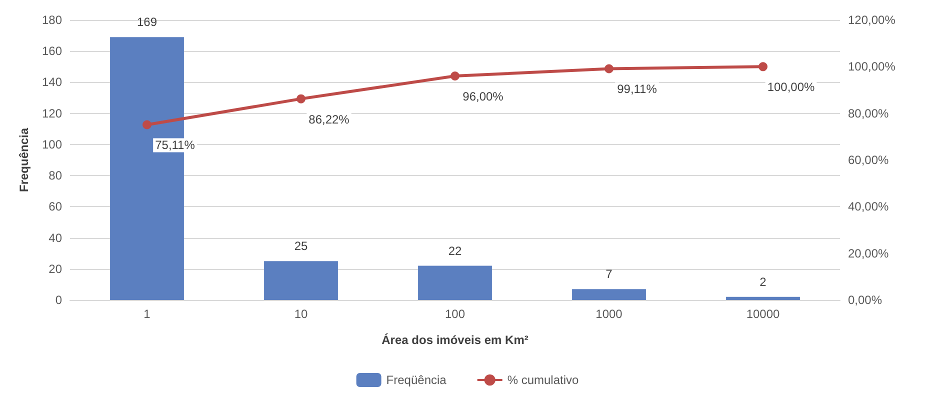  Describe the element at coordinates (869, 113) in the screenshot. I see `y2-tick-label: 80,00%` at that location.